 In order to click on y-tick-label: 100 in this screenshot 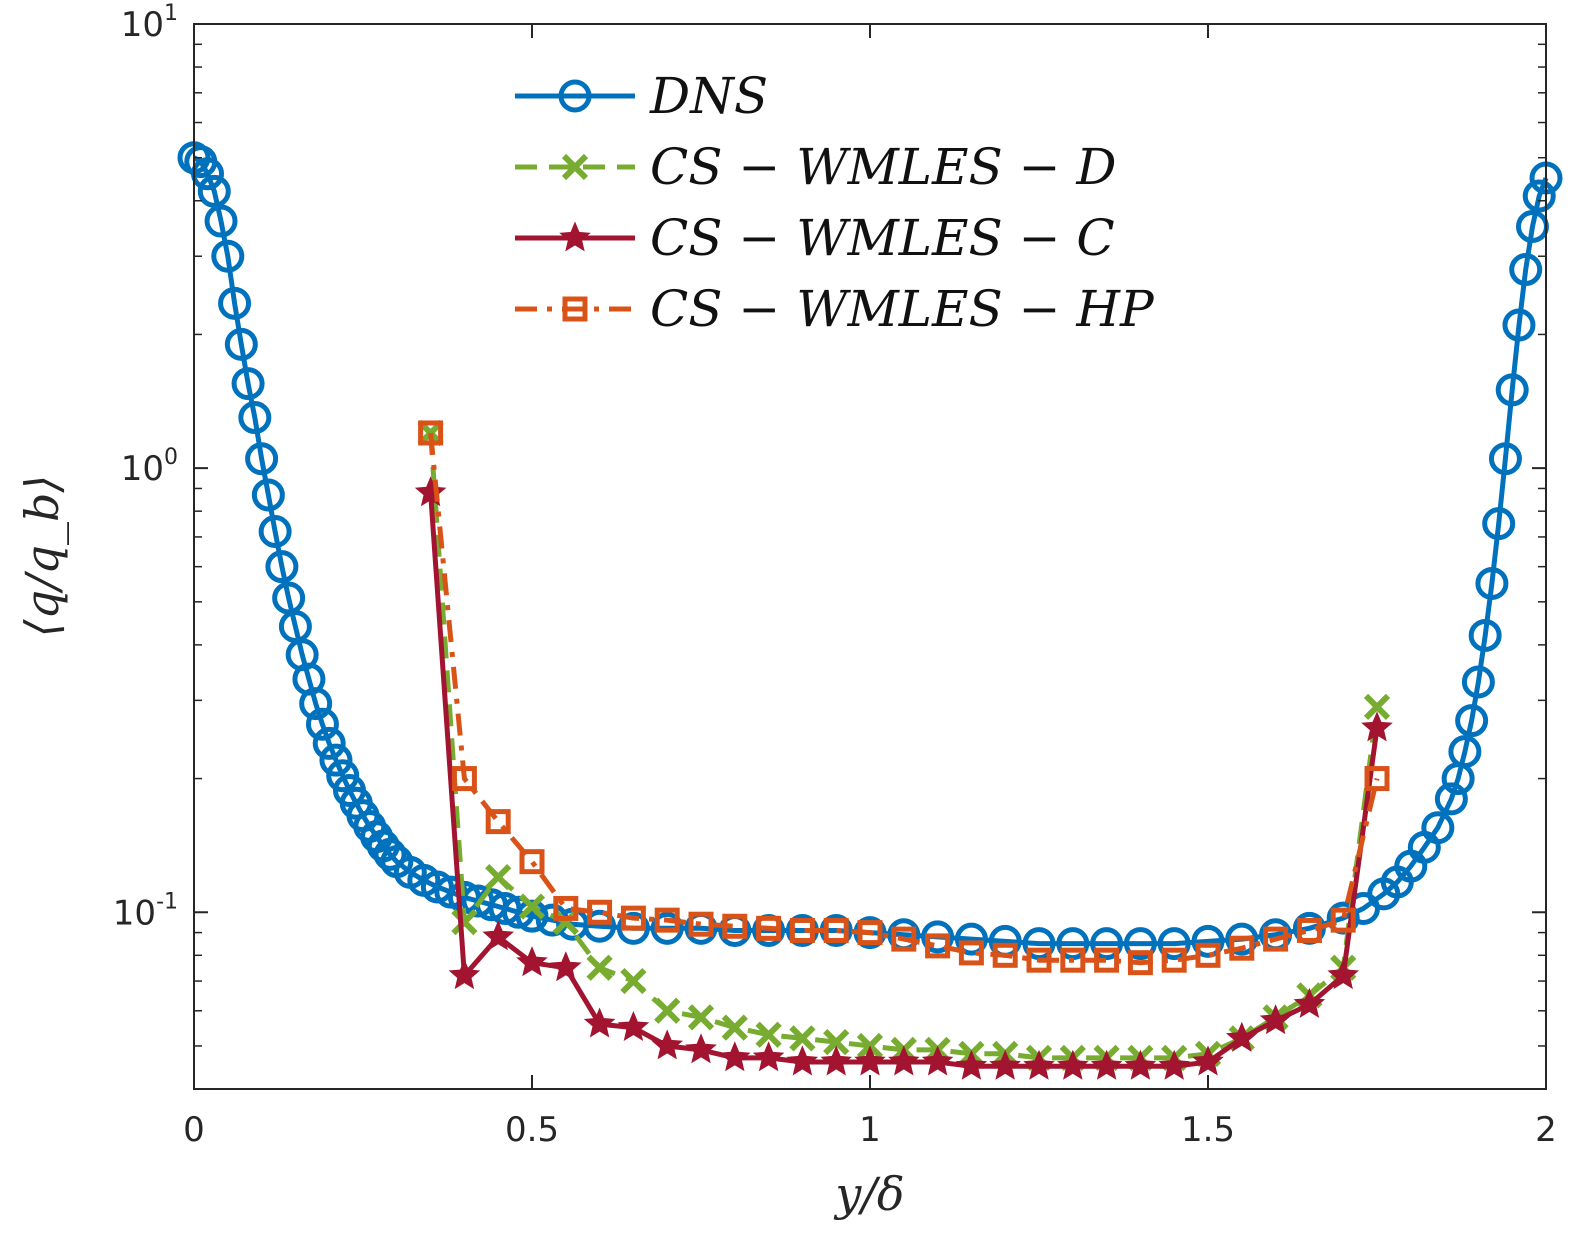, I will do `click(149, 467)`.